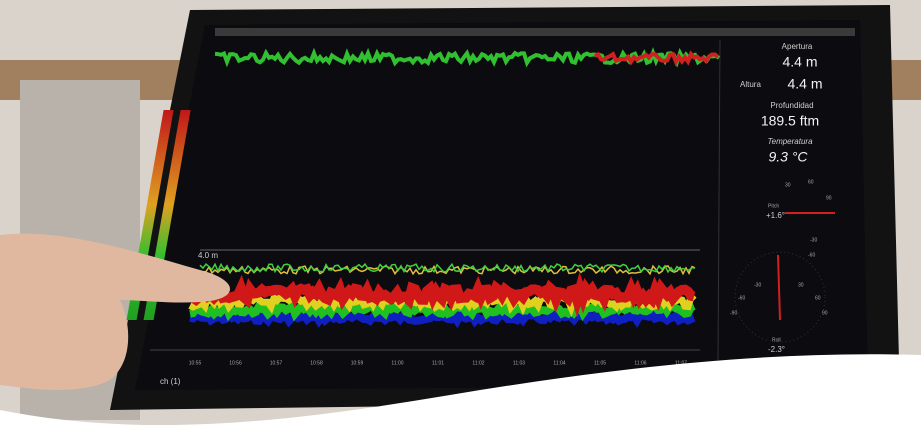  I want to click on time-label: 11:05, so click(600, 363).